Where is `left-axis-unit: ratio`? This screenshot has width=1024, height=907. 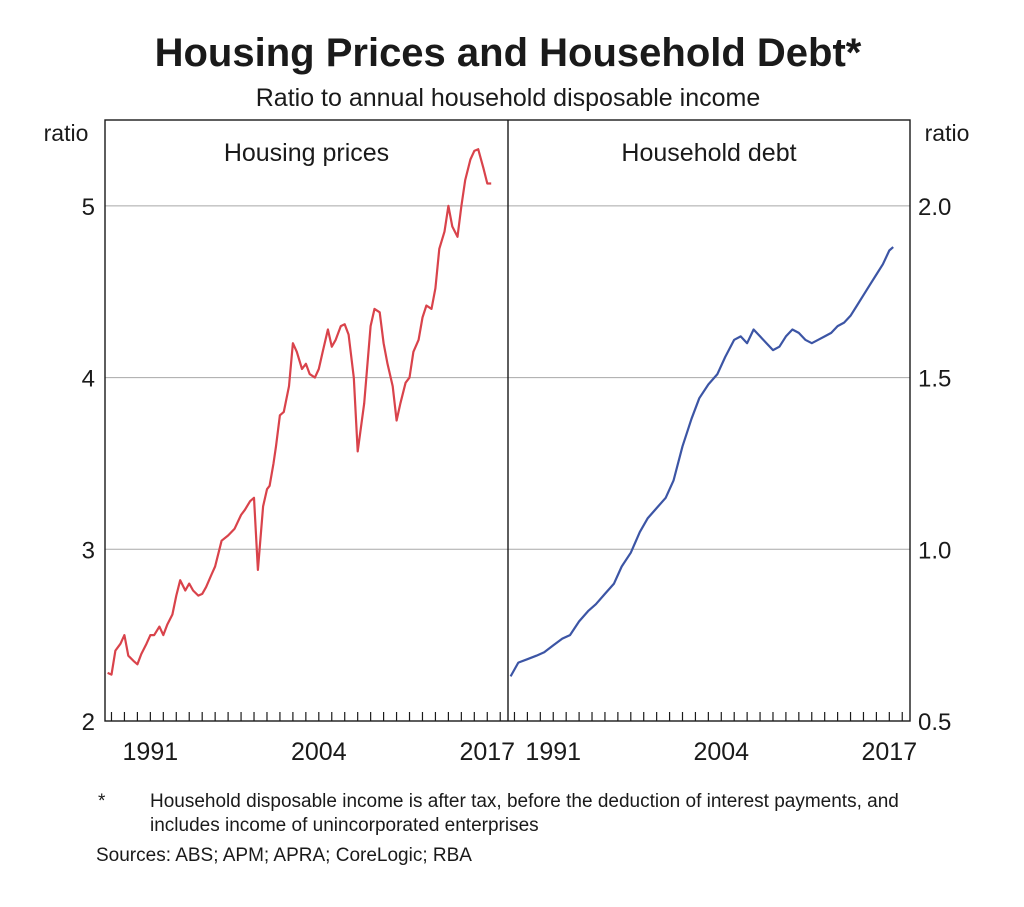 left-axis-unit: ratio is located at coordinates (66, 133).